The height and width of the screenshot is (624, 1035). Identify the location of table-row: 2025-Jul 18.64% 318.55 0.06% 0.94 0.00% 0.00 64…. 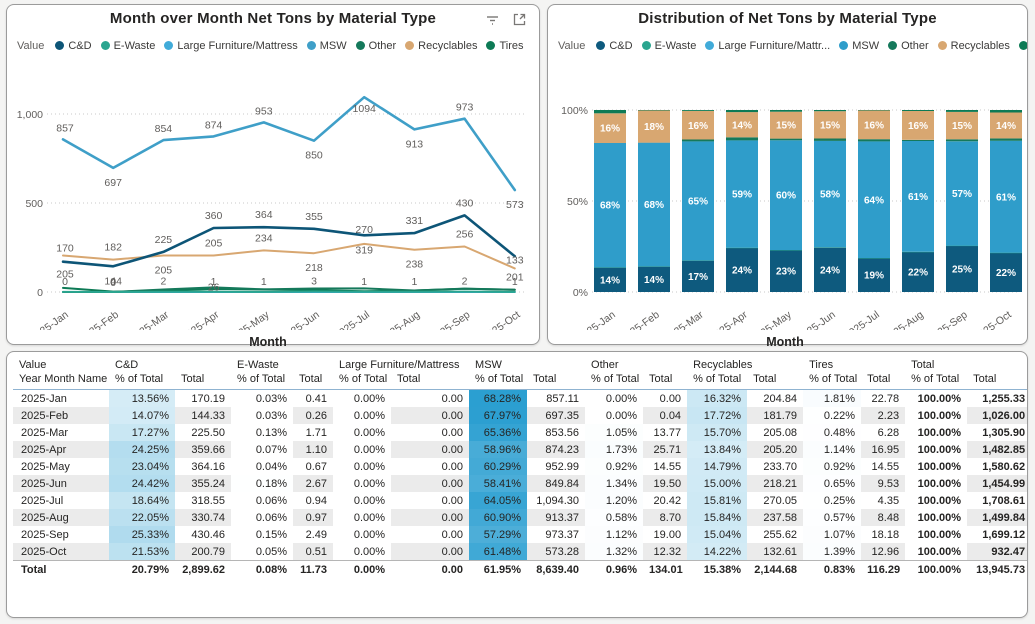
(520, 500).